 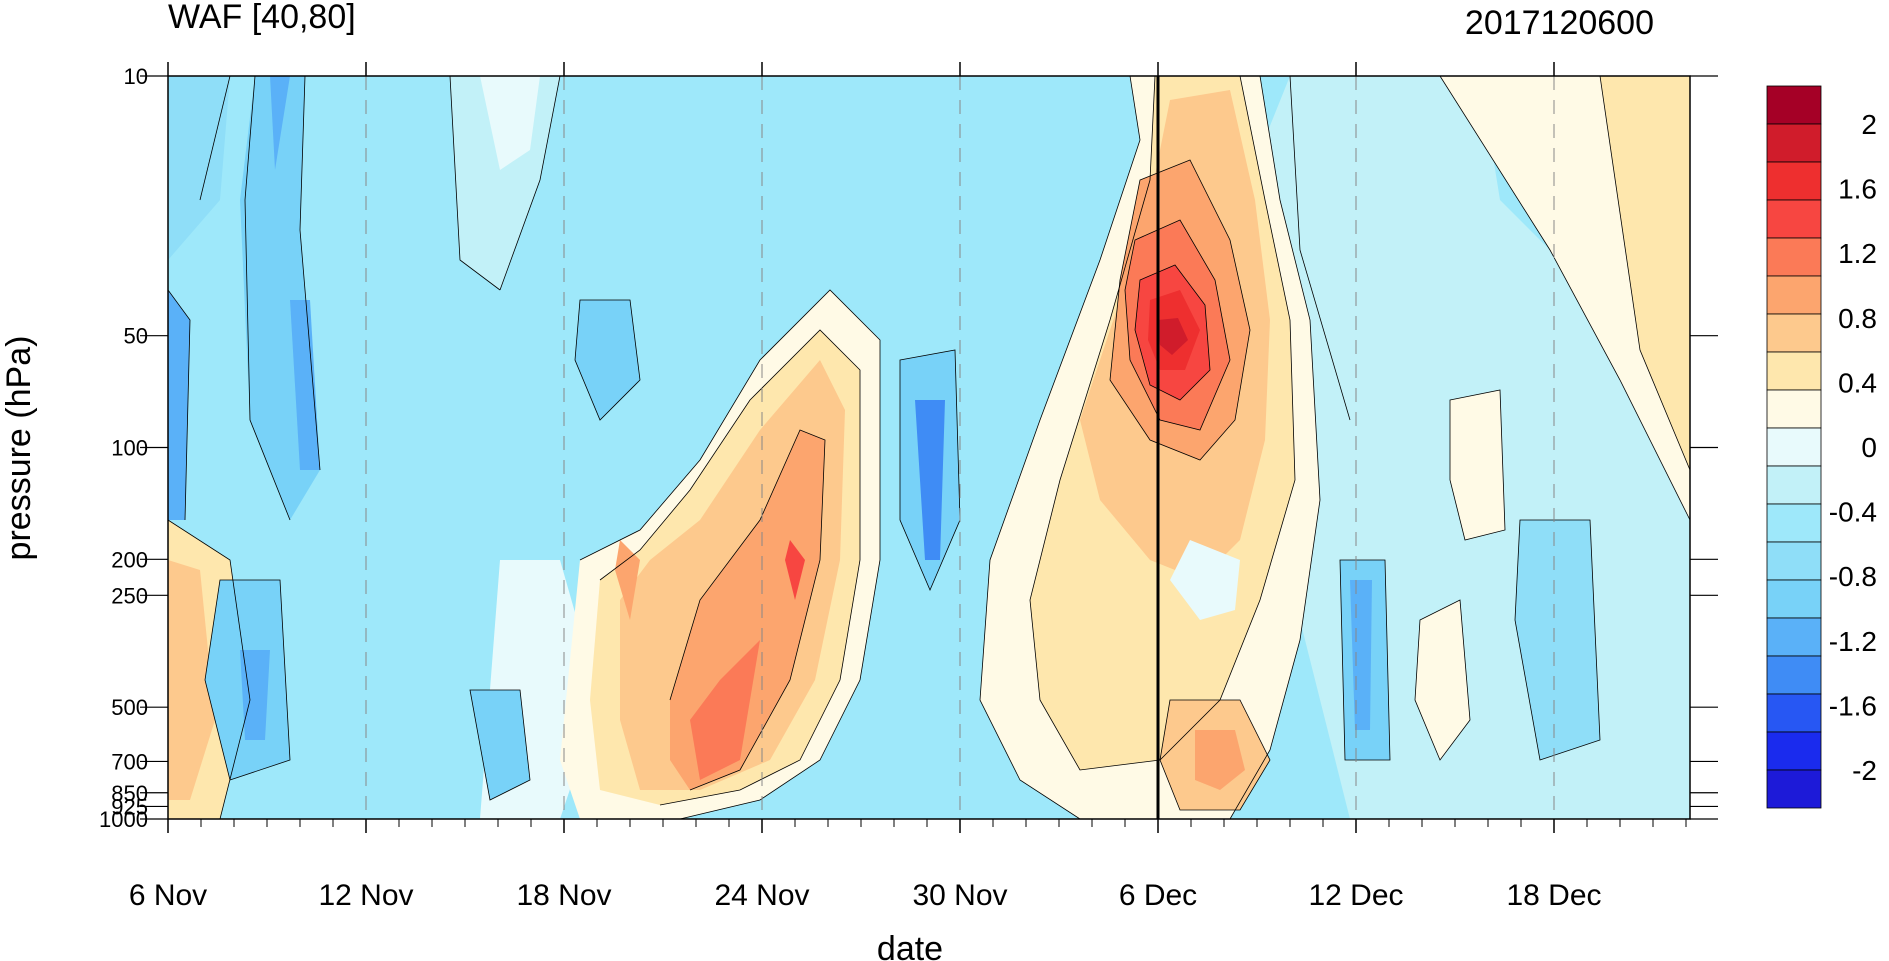 What do you see at coordinates (129, 595) in the screenshot?
I see `y-tick-label: 250` at bounding box center [129, 595].